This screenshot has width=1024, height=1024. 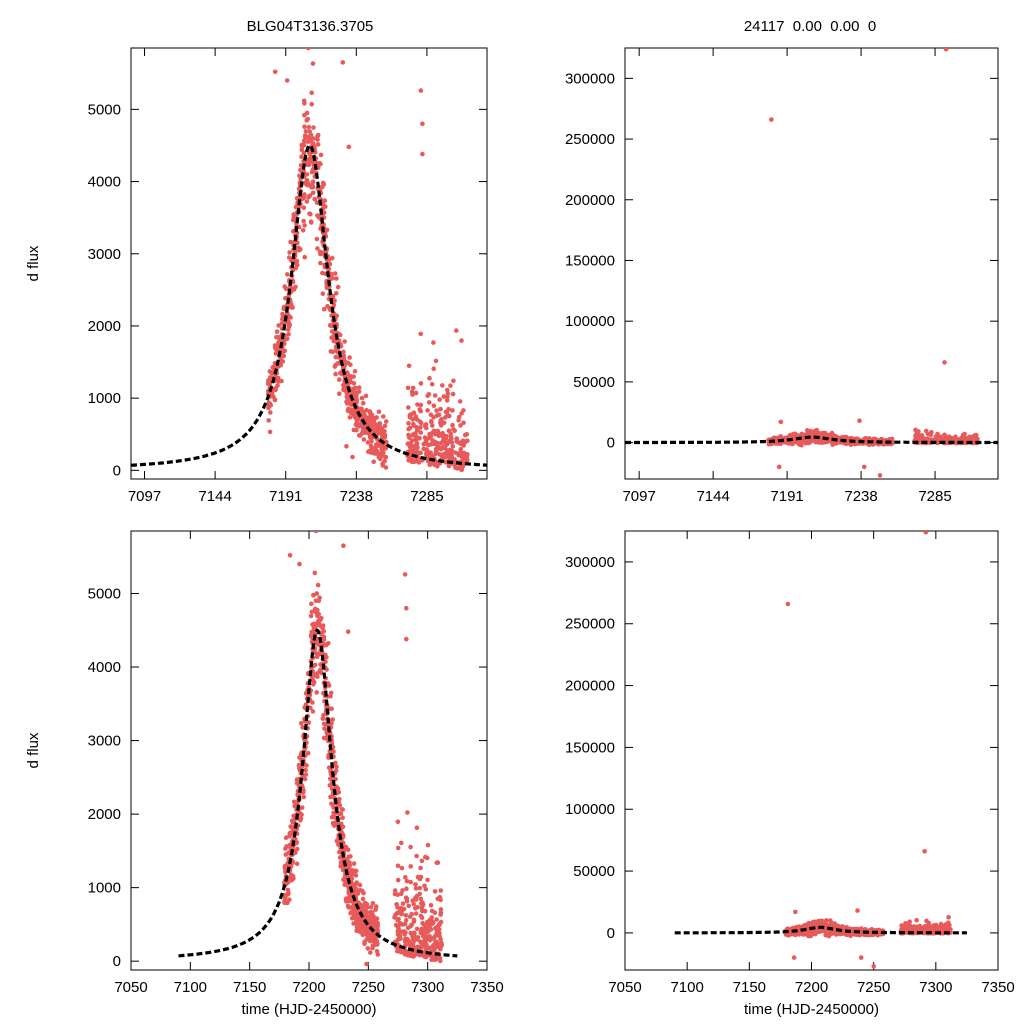 What do you see at coordinates (117, 961) in the screenshot?
I see `y-tick-label: 0` at bounding box center [117, 961].